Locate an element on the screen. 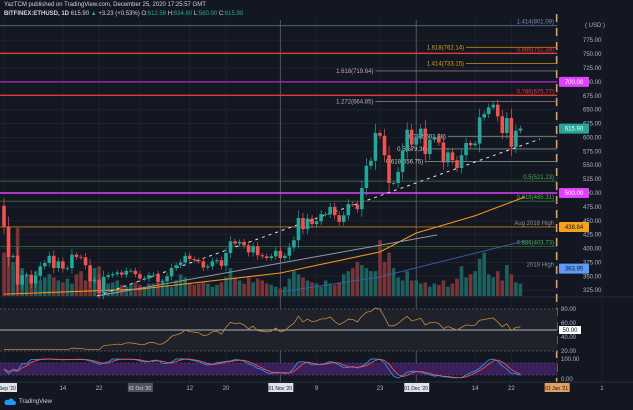 This screenshot has height=410, width=633. date-tick-label: 12 is located at coordinates (189, 389).